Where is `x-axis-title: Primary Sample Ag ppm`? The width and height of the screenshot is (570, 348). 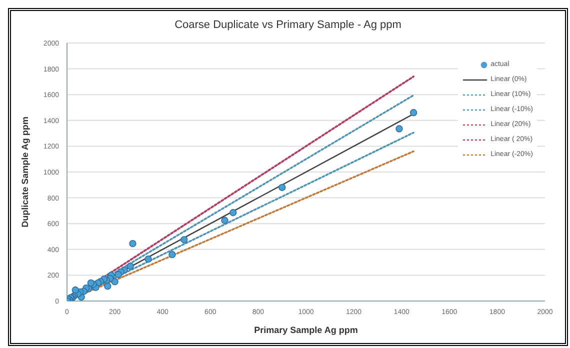
x-axis-title: Primary Sample Ag ppm is located at coordinates (306, 330).